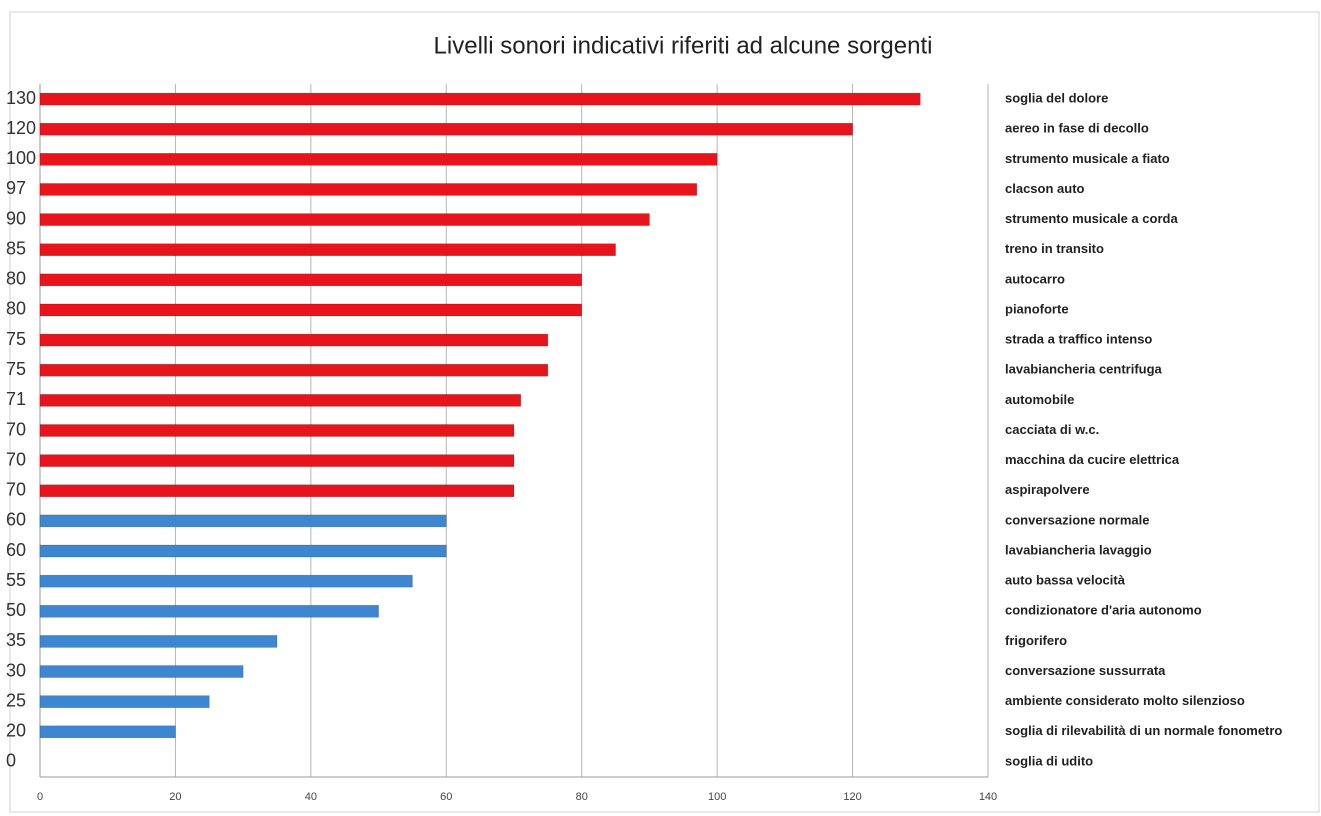 The image size is (1321, 816). Describe the element at coordinates (16, 248) in the screenshot. I see `value-label: 85` at that location.